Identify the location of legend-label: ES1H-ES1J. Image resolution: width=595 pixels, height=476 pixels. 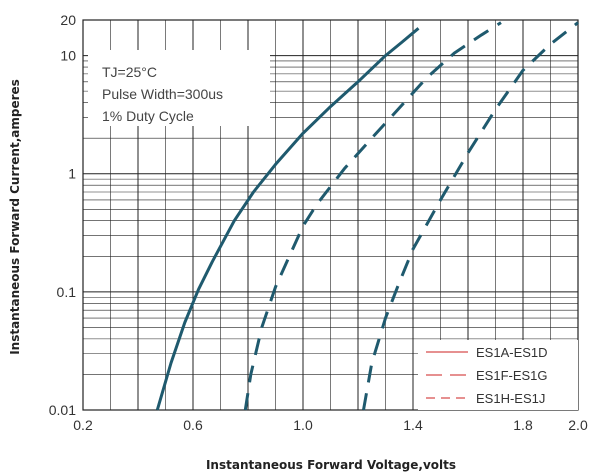
(510, 398).